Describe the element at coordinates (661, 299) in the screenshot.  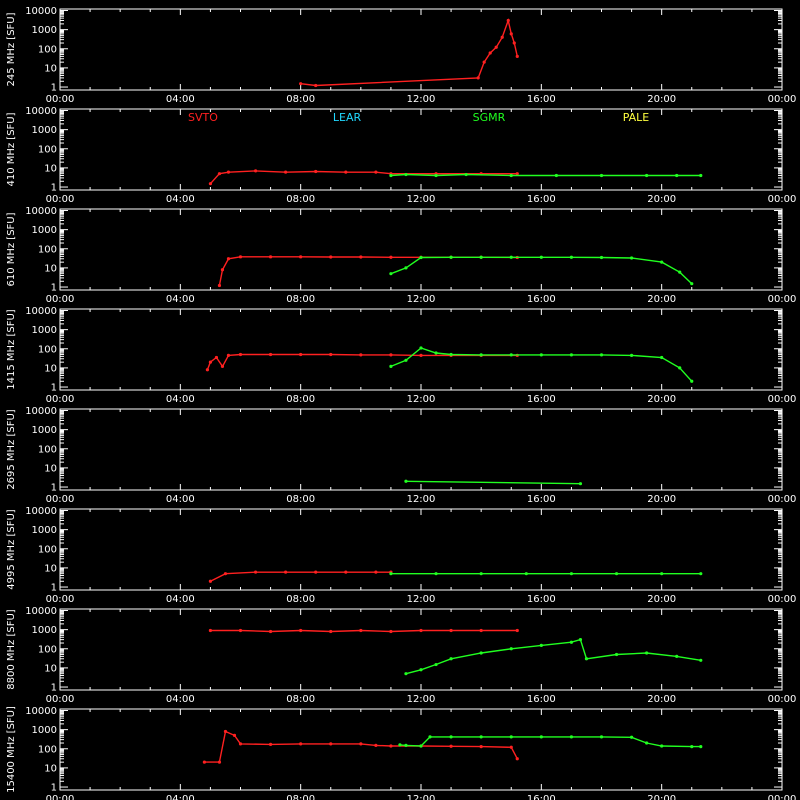
I see `x-tick-label: 20:00` at that location.